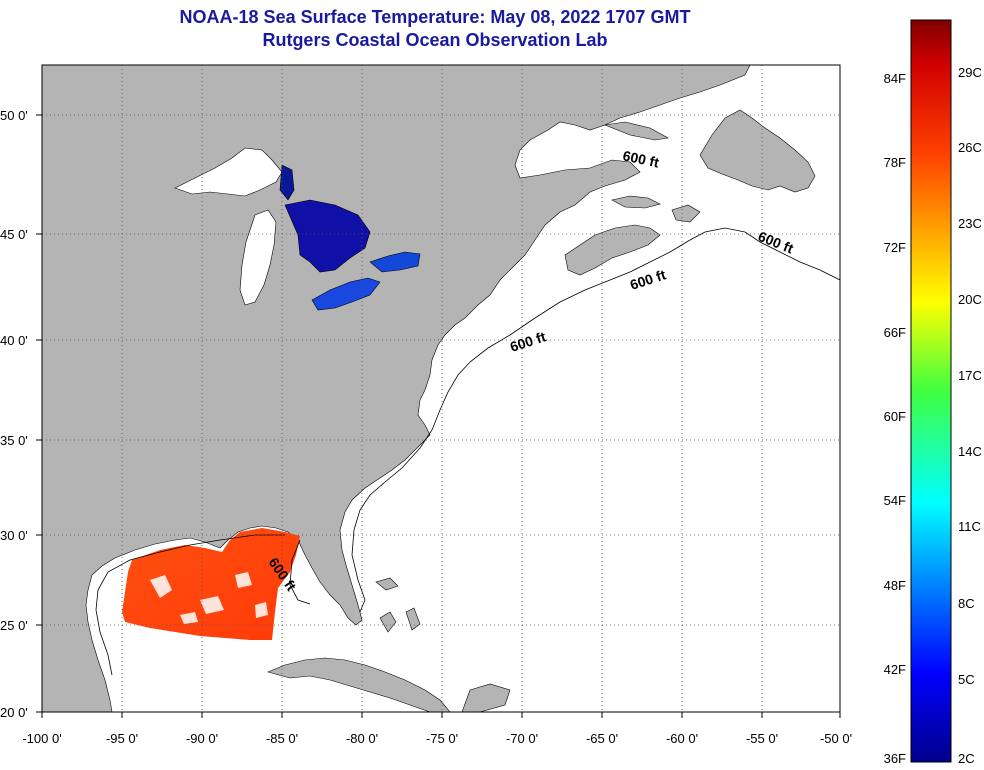 Image resolution: width=984 pixels, height=770 pixels. What do you see at coordinates (836, 738) in the screenshot?
I see `lon-tick-label: -50 0'` at bounding box center [836, 738].